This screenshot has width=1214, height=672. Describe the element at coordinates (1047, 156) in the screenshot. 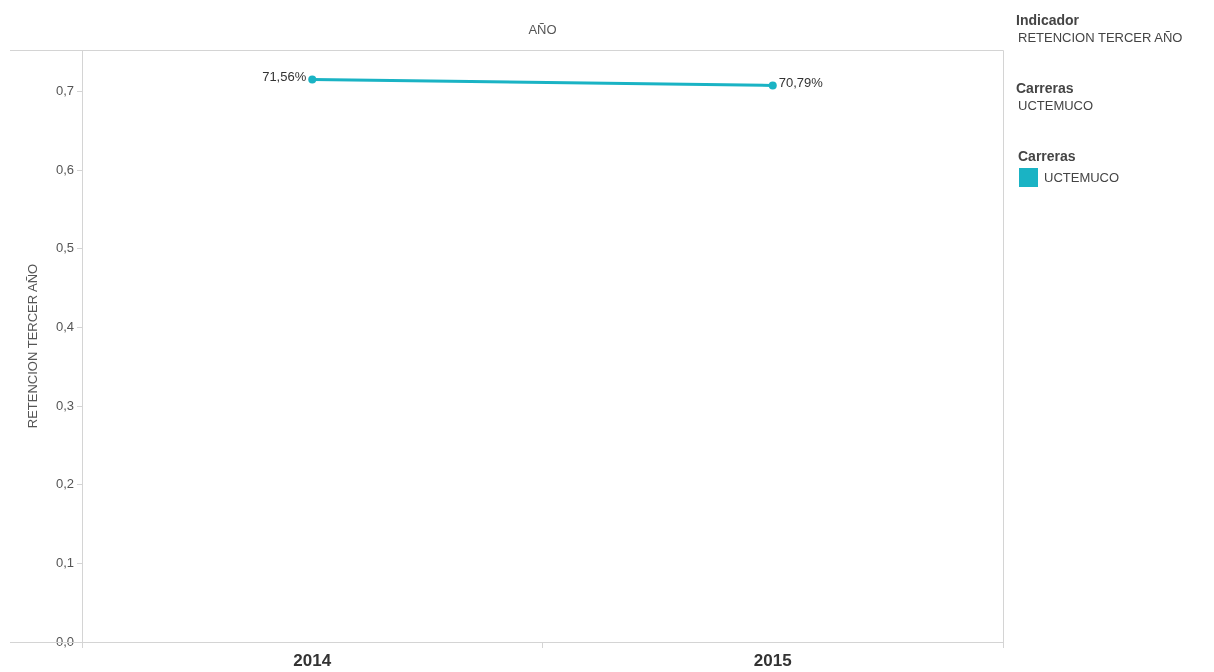

I see `legend-title: Carreras` at that location.